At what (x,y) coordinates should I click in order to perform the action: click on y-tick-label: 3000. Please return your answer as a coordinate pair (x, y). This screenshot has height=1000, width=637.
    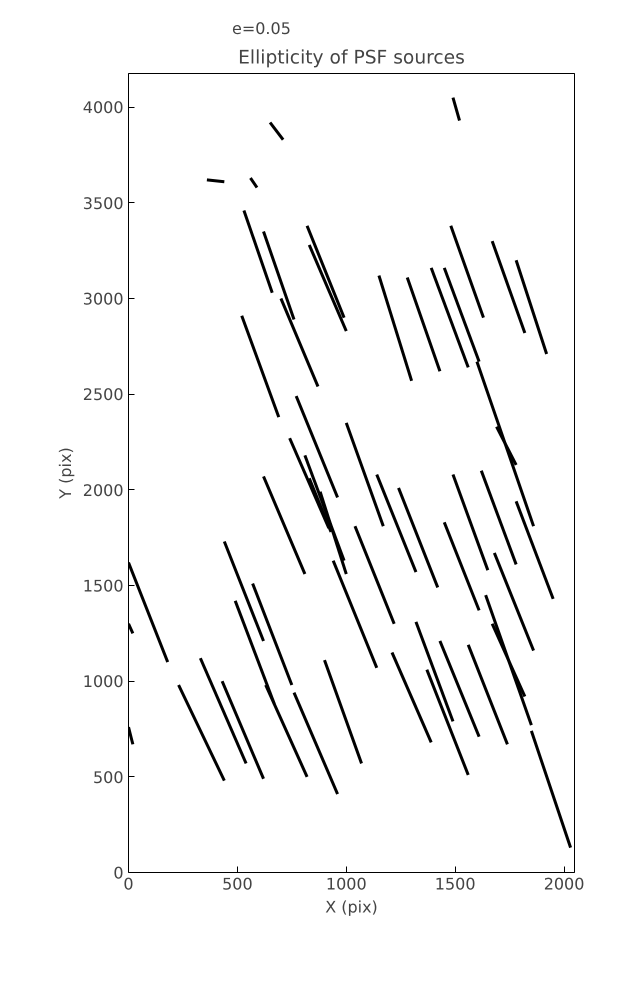
    Looking at the image, I should click on (103, 299).